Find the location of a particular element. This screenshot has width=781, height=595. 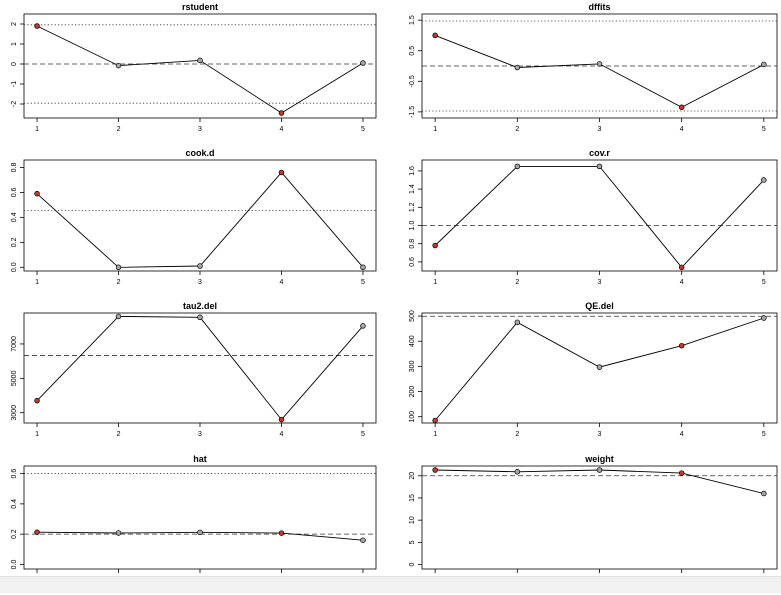

panel-dffits: dffits -1.5 -0.5 0.5 1.5 1 2 3 4 5 is located at coordinates (590, 73).